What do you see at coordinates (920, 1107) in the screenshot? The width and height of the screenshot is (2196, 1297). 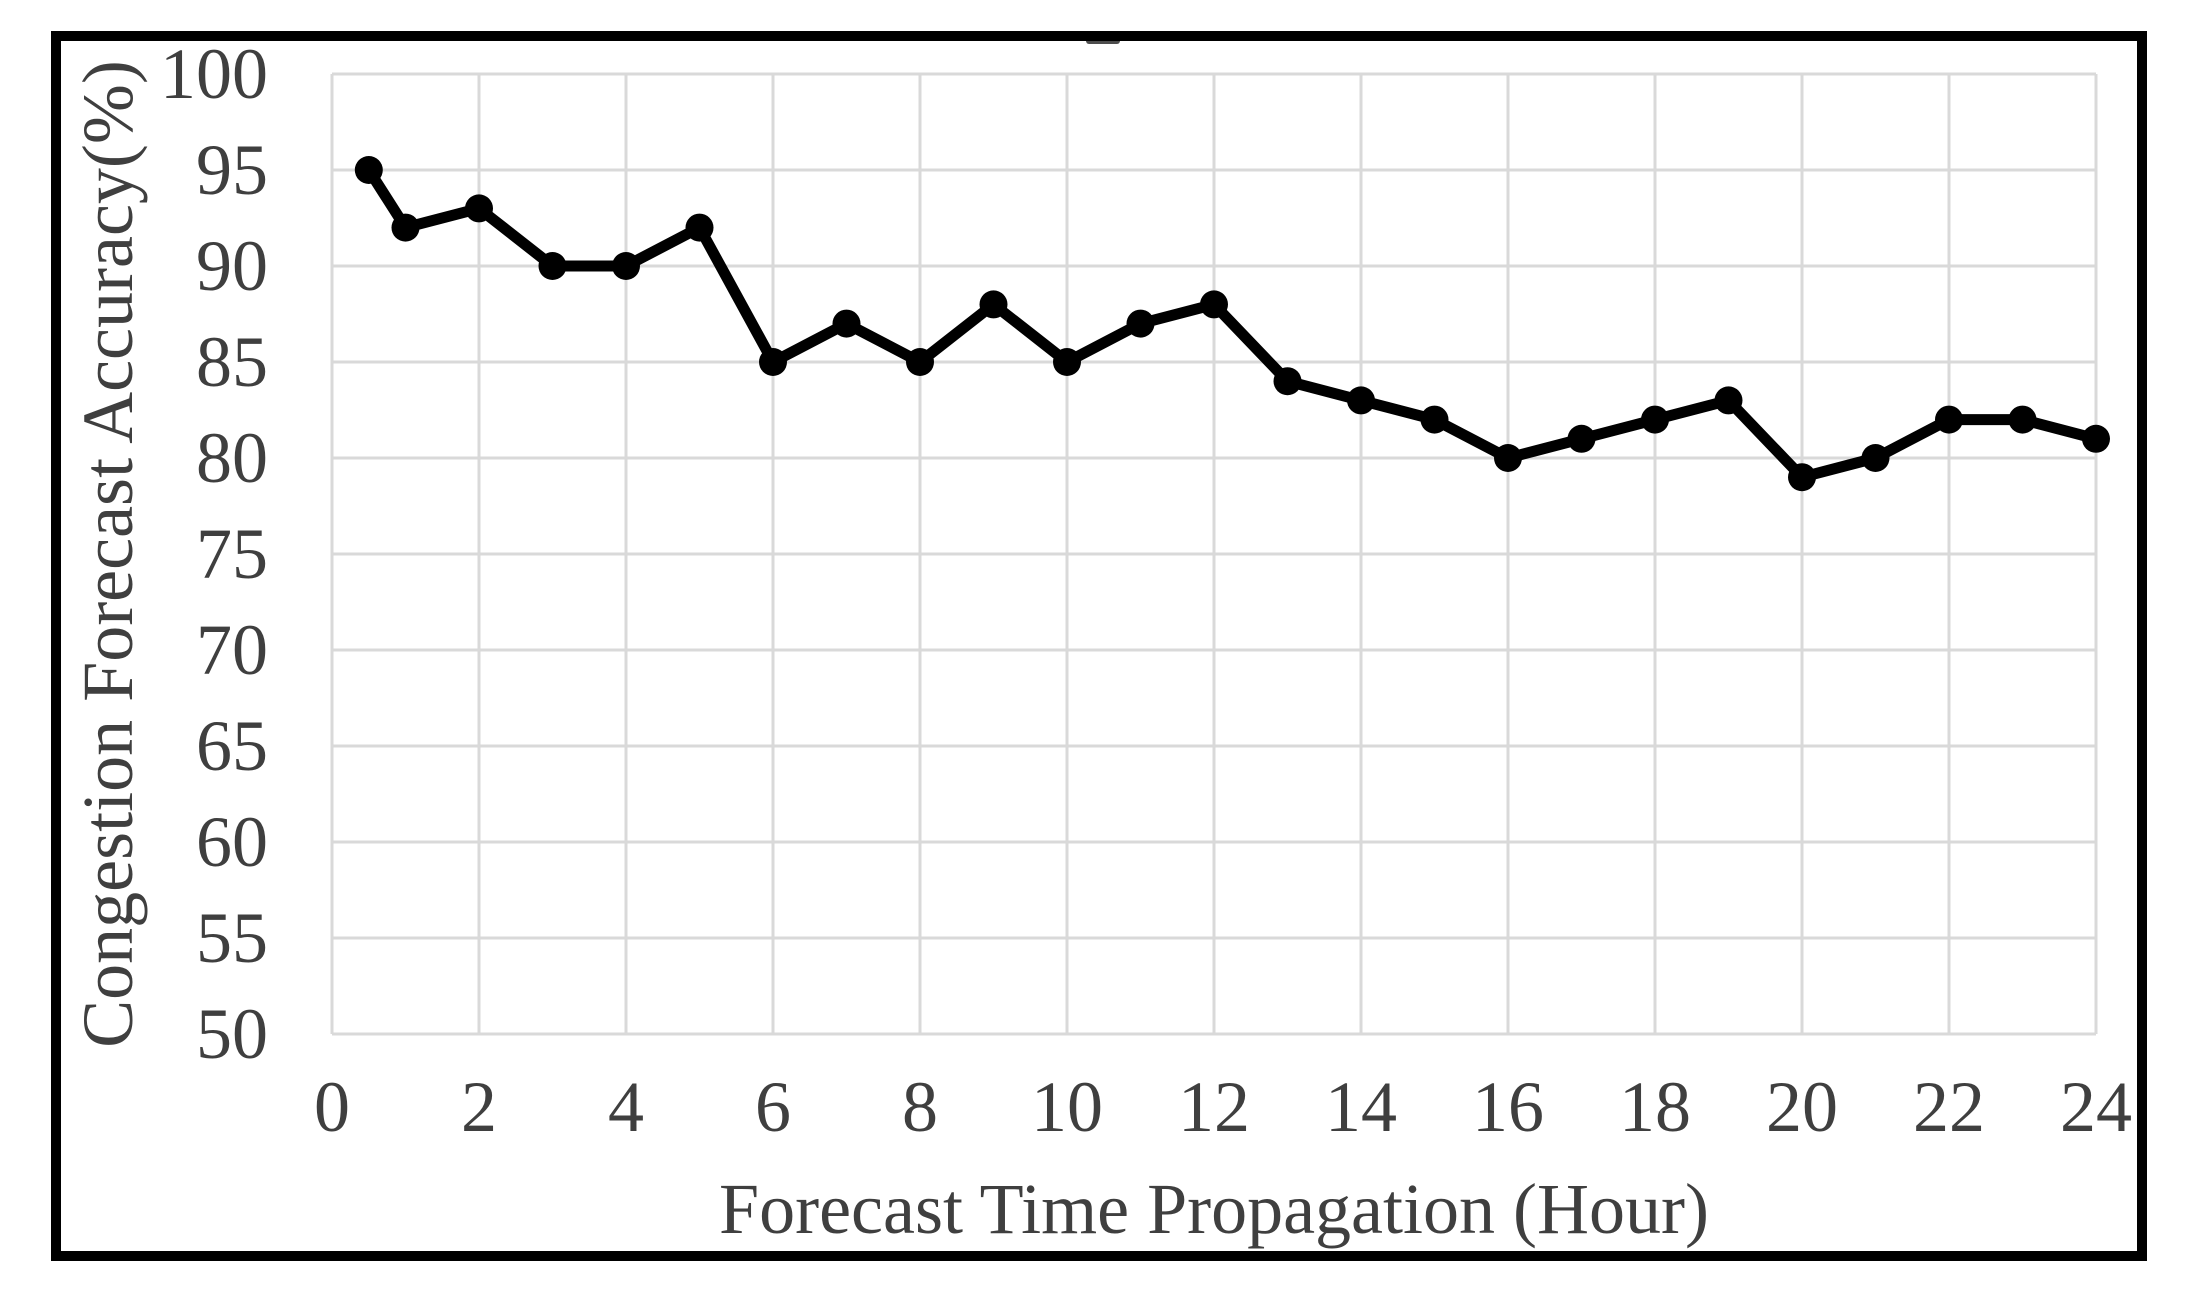 I see `x-tick-label: 8` at bounding box center [920, 1107].